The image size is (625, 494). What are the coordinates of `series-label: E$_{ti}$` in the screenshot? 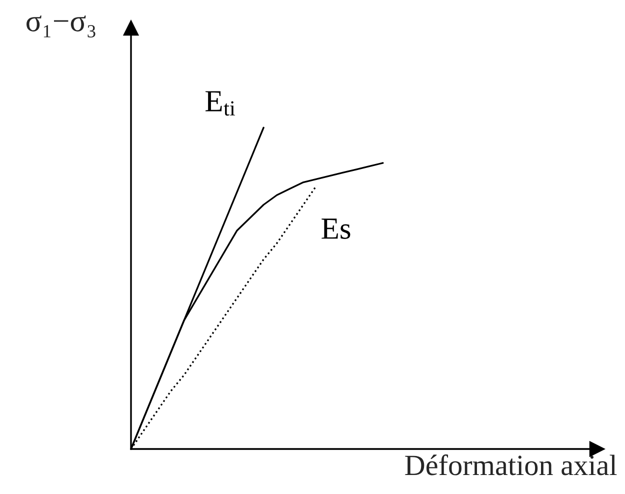 It's located at (221, 103).